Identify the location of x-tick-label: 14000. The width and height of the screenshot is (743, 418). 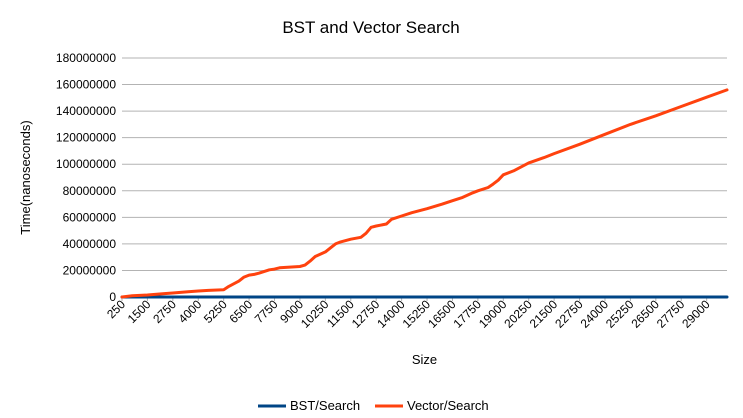
(391, 314).